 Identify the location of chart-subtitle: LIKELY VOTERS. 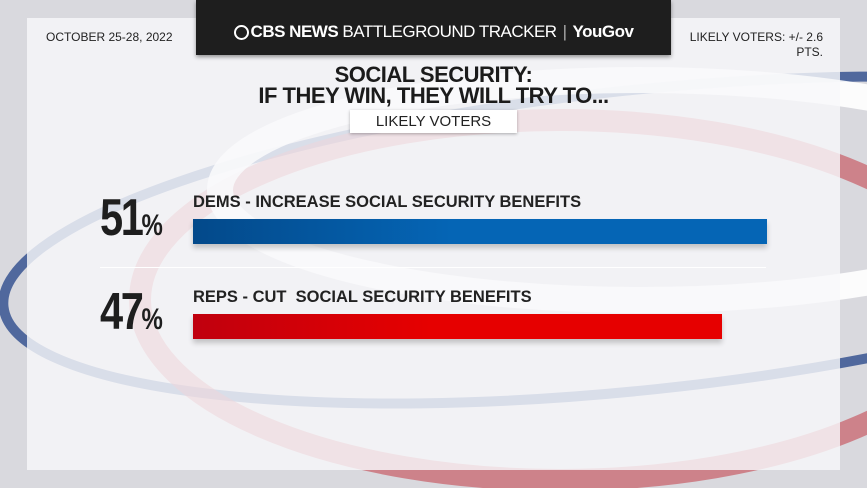
(433, 121).